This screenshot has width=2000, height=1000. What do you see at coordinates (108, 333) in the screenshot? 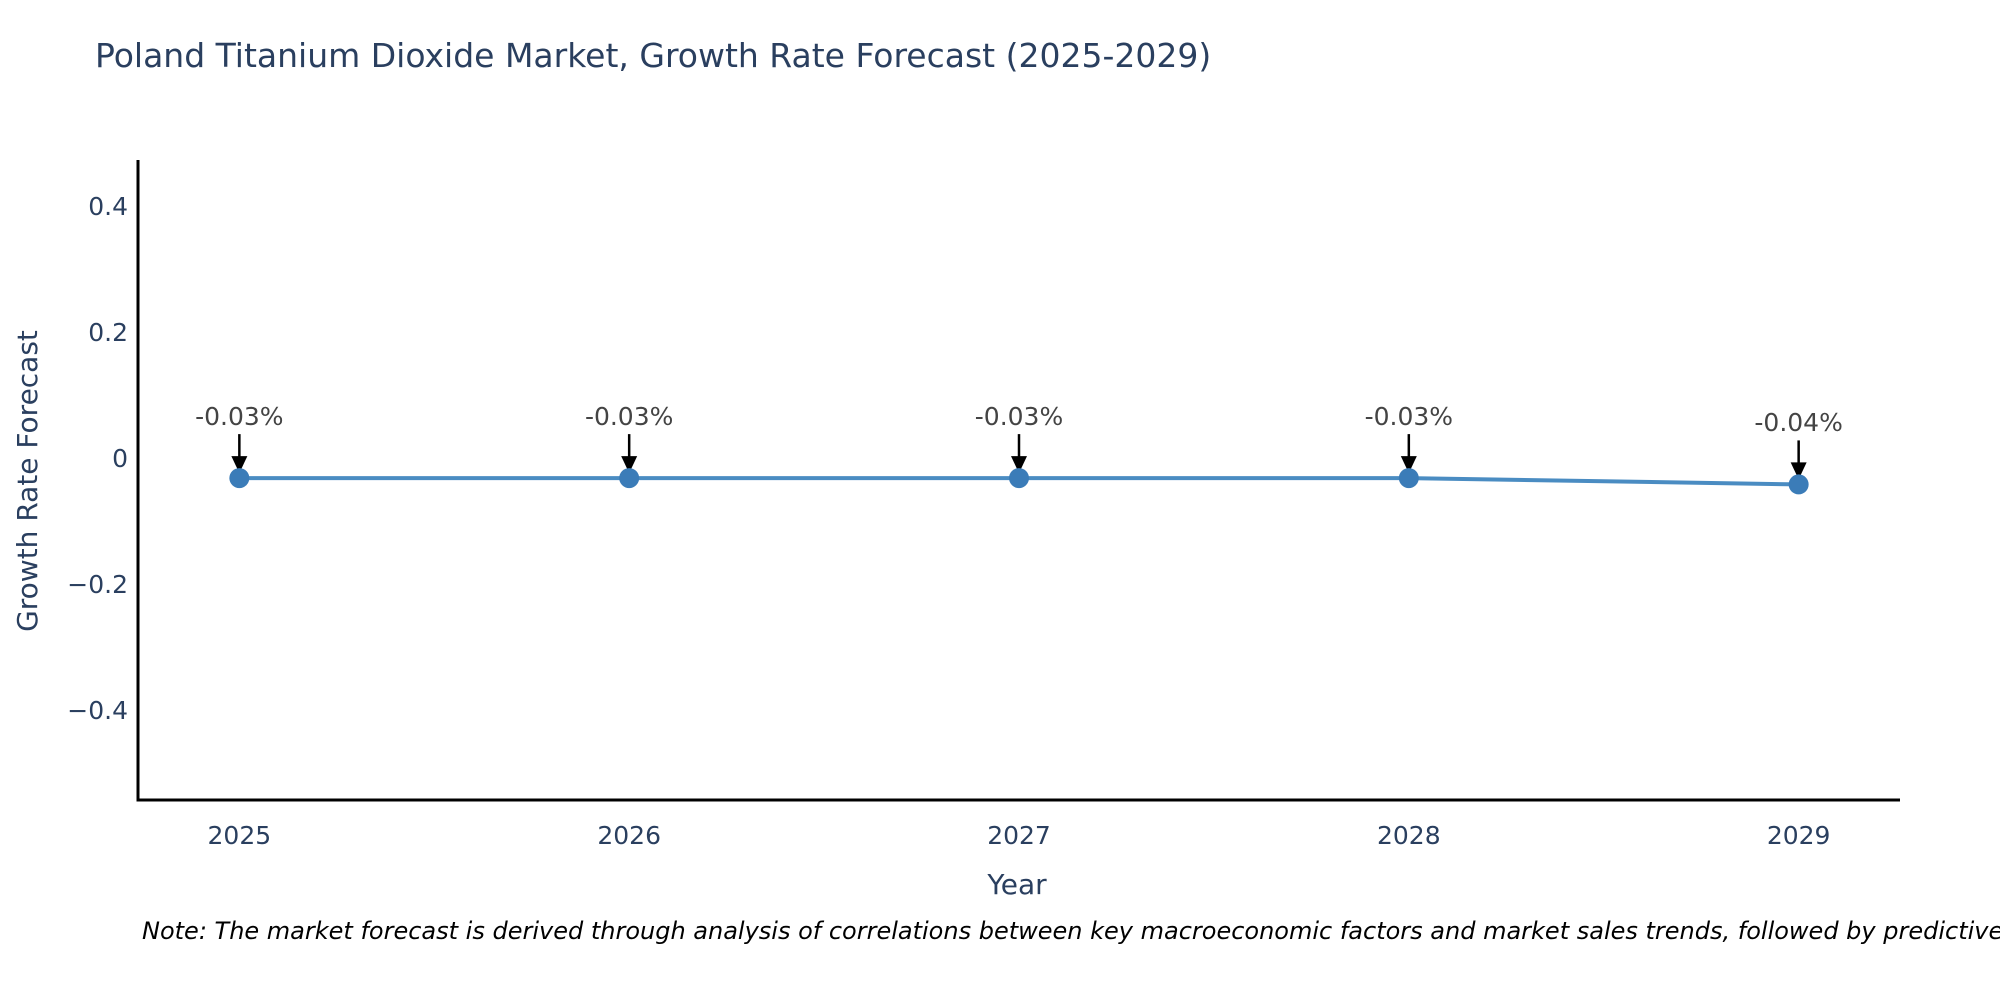
I see `y-tick-label: 0.2` at bounding box center [108, 333].